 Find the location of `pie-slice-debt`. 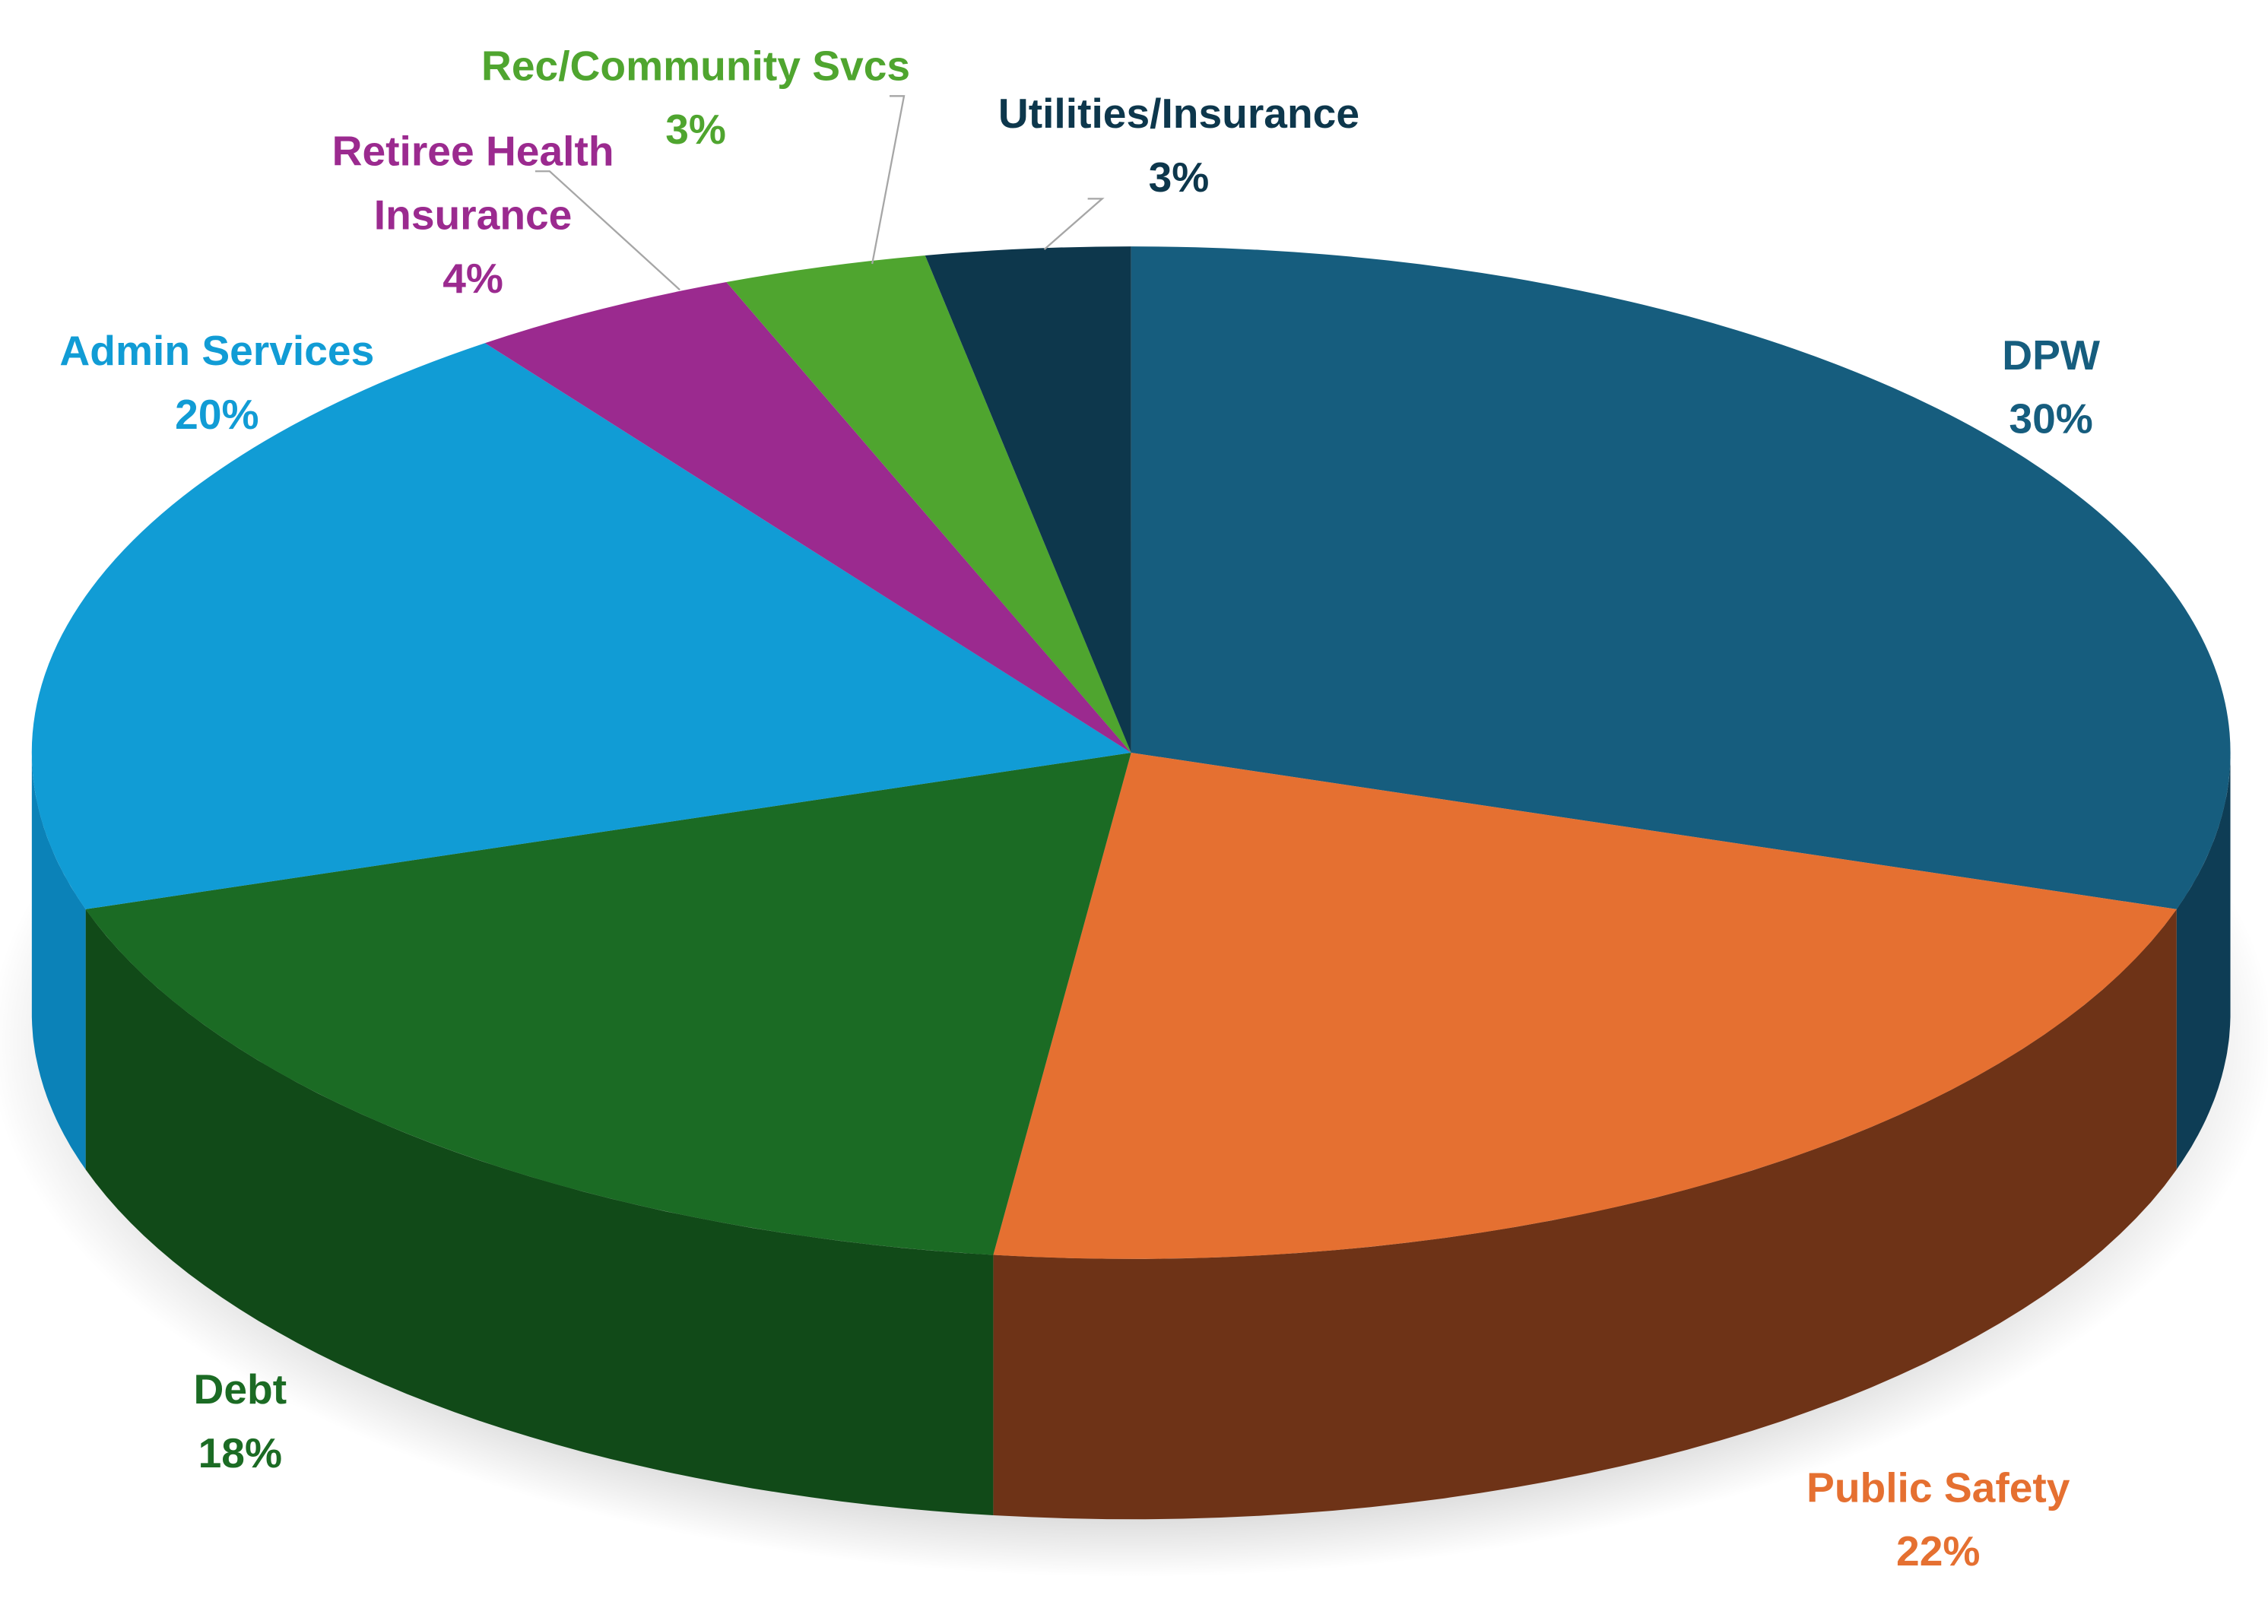

pie-slice-debt is located at coordinates (608, 1004).